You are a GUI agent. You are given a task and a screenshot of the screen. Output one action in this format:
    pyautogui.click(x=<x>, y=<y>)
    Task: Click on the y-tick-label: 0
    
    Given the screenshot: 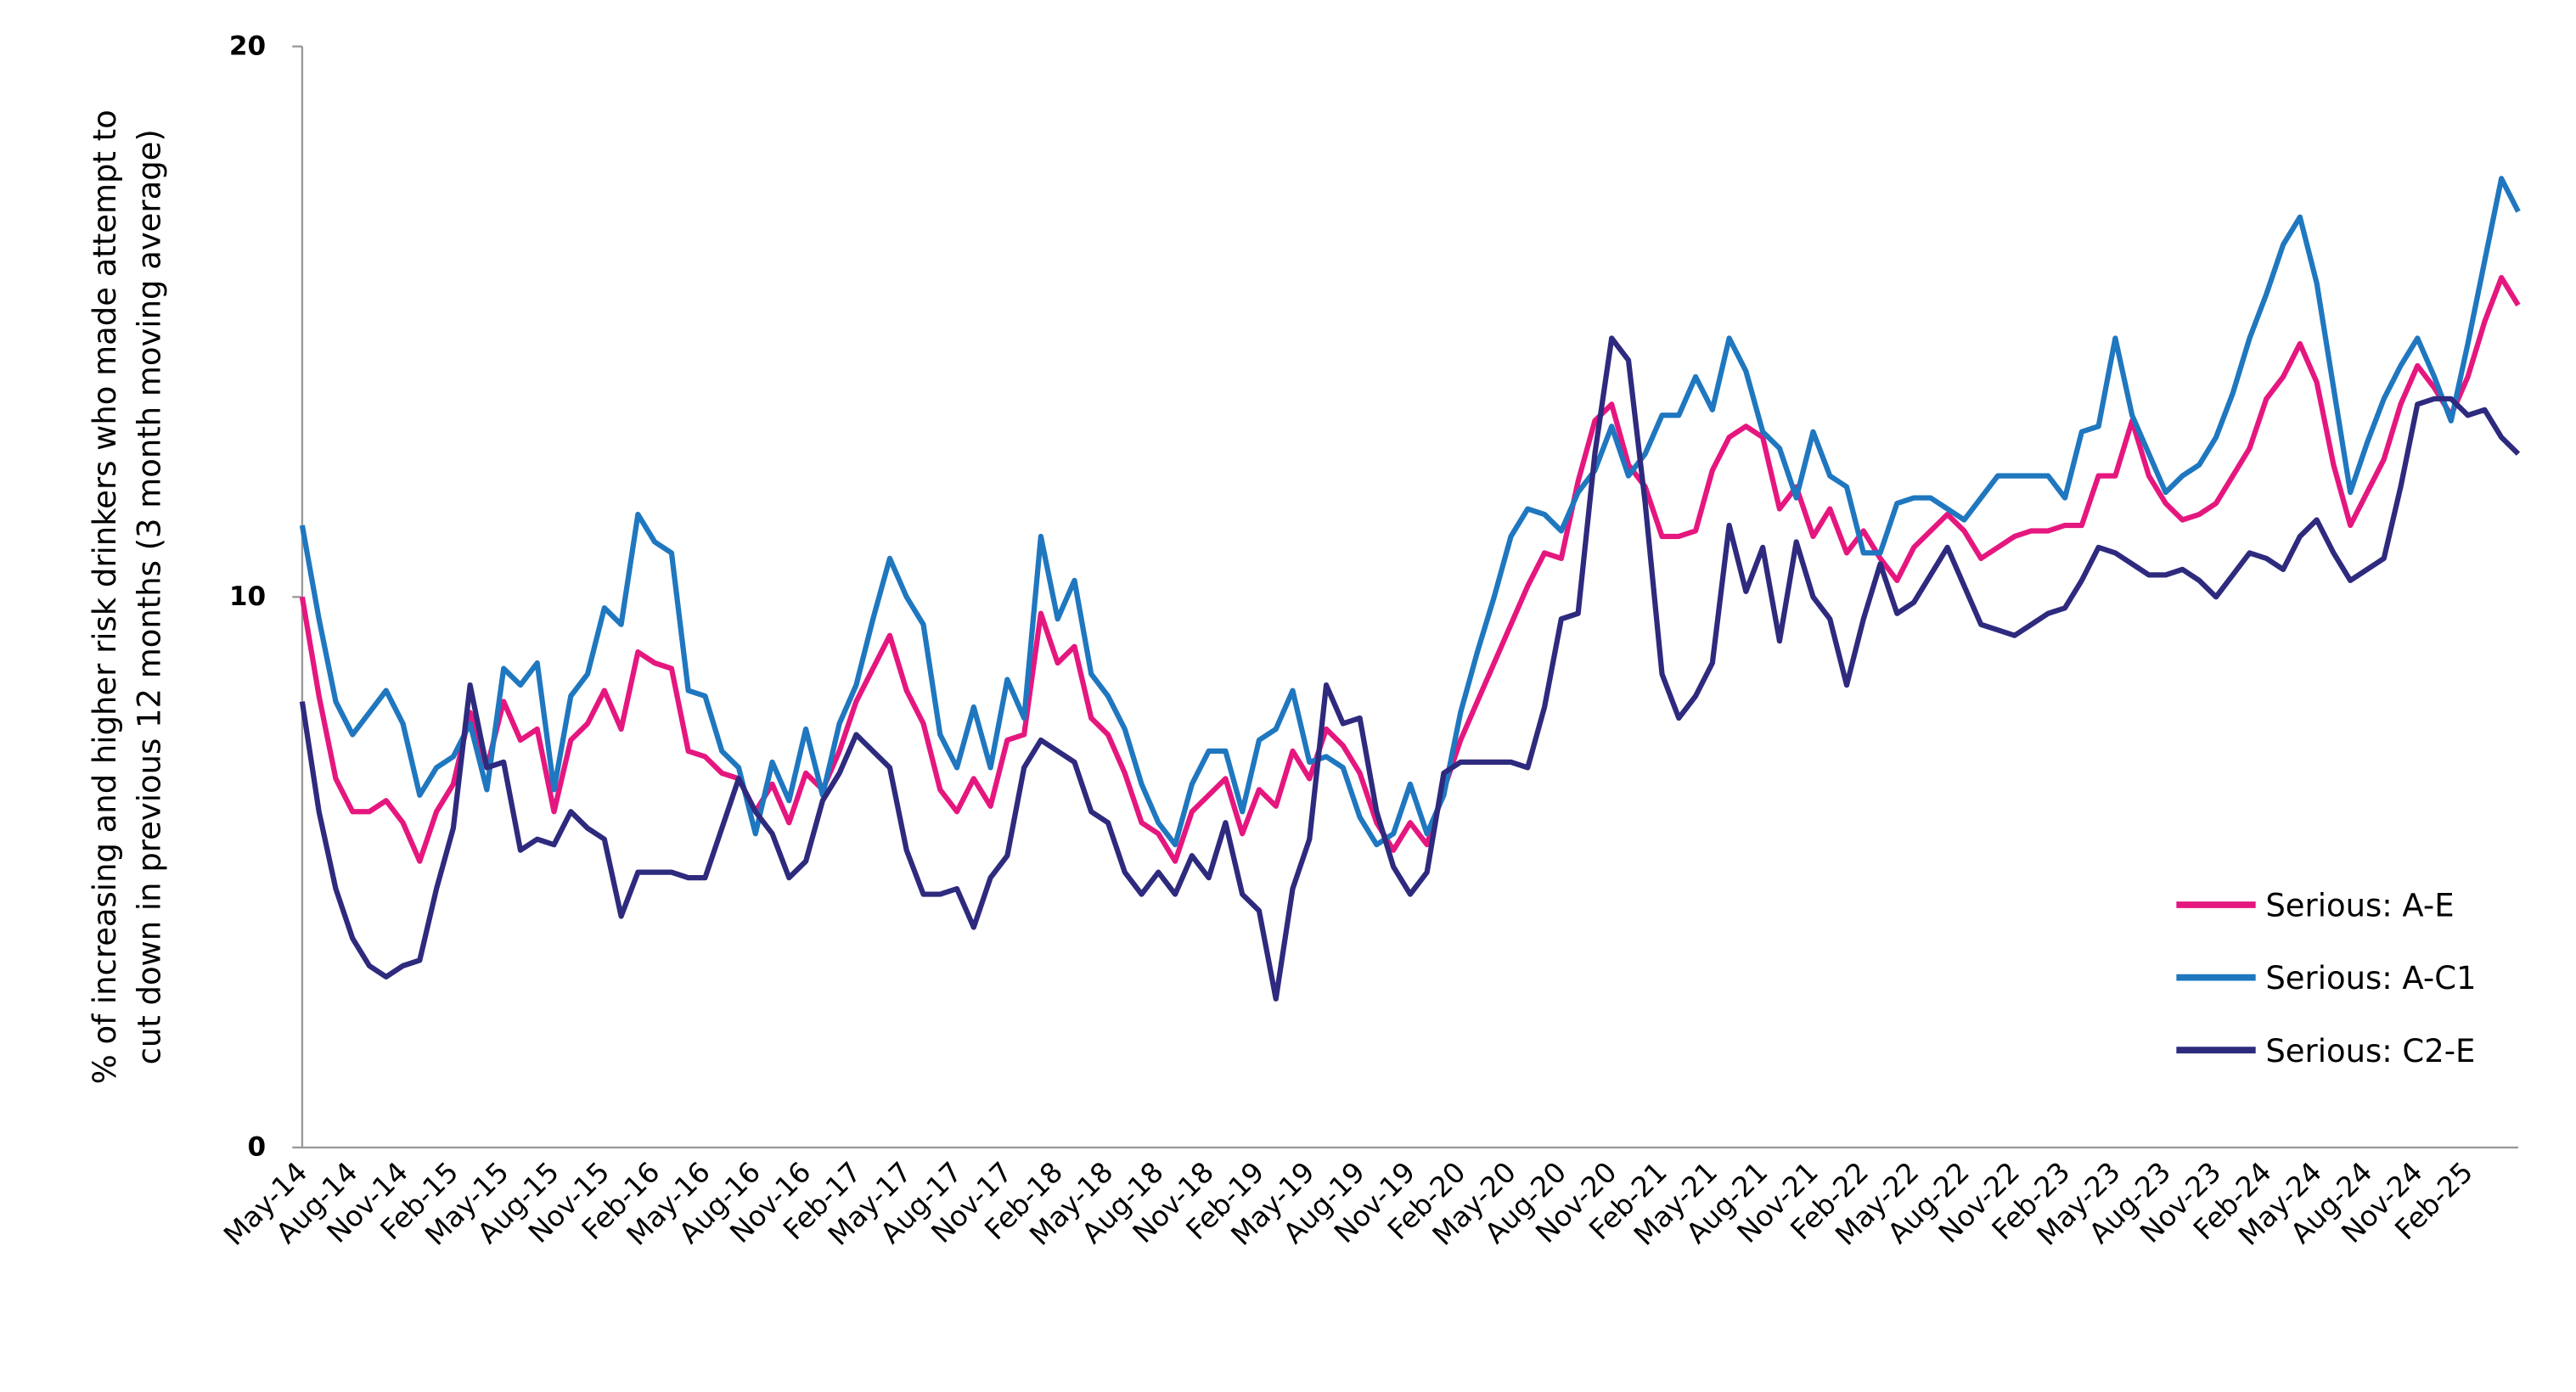 What is the action you would take?
    pyautogui.click(x=256, y=1147)
    